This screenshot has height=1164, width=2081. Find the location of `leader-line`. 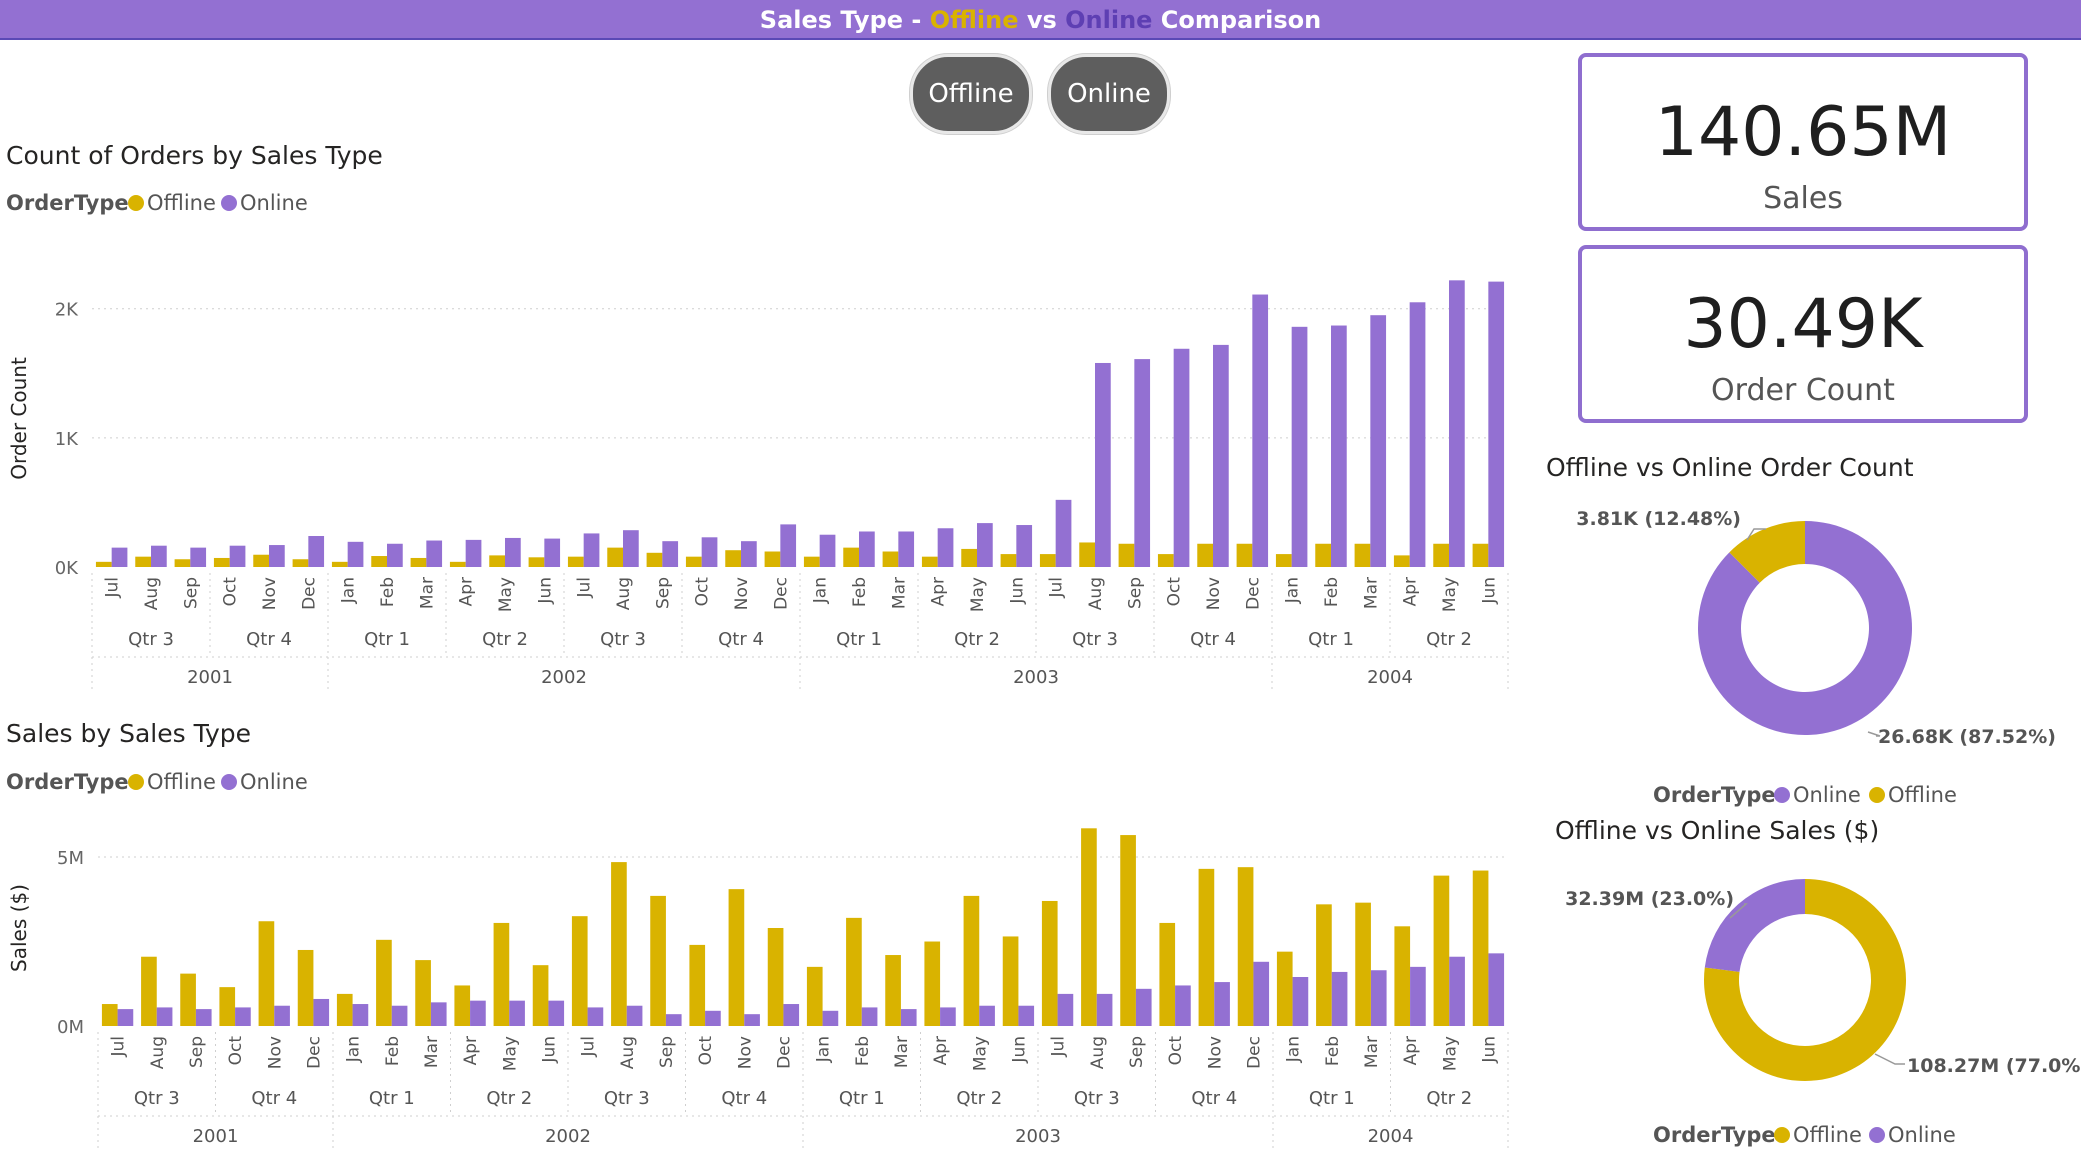

leader-line is located at coordinates (1890, 1059).